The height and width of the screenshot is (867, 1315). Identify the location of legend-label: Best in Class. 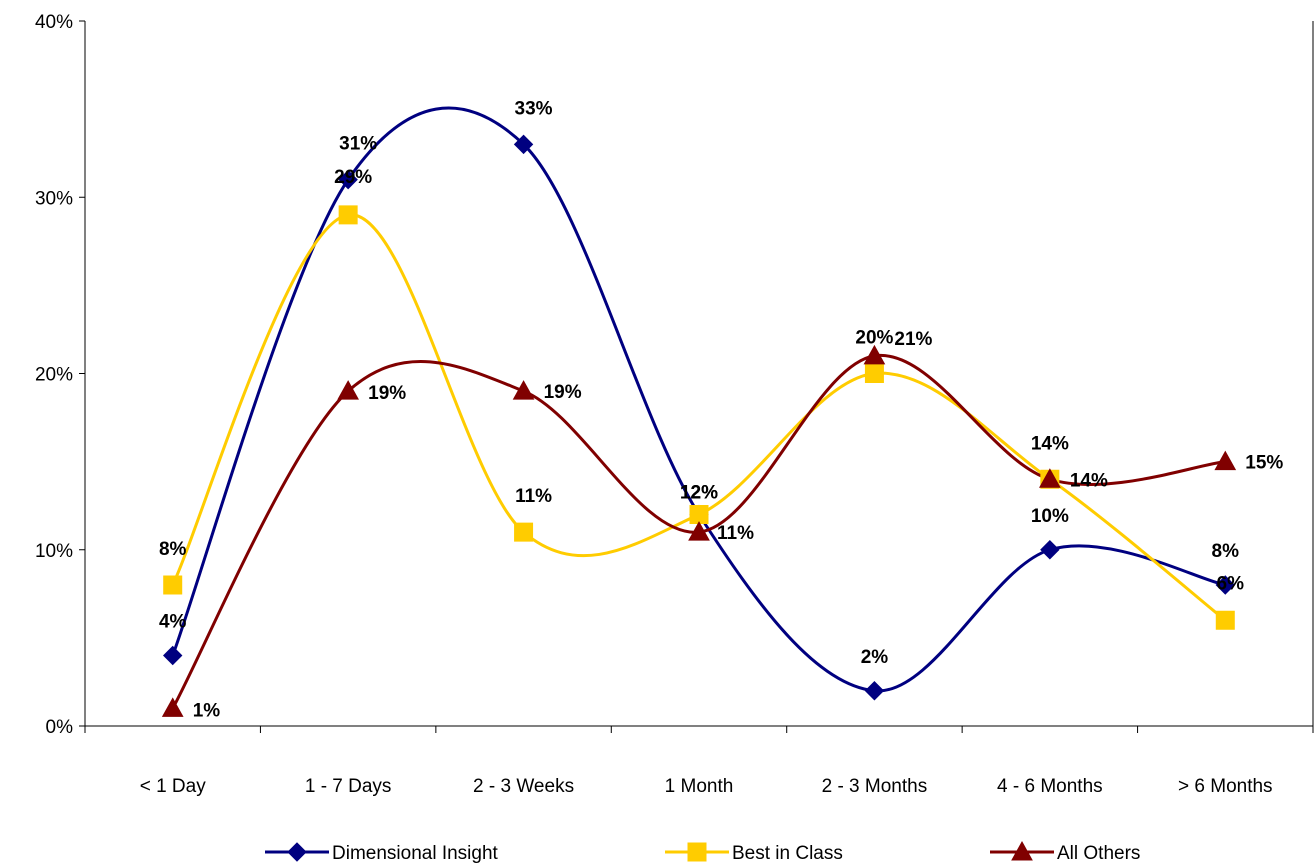
(787, 853).